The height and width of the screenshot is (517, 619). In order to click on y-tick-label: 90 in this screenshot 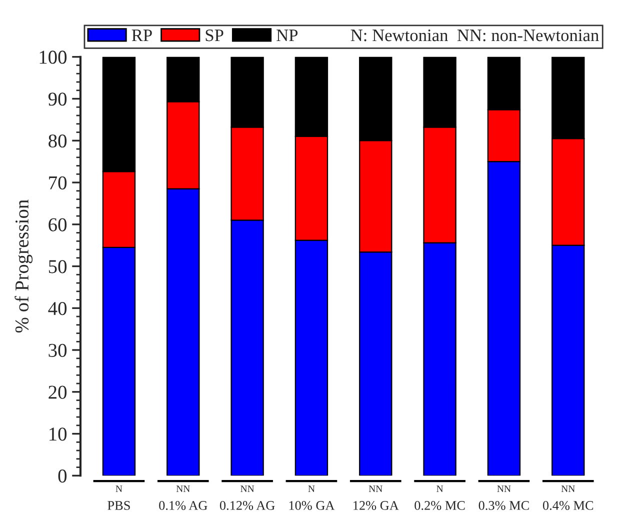, I will do `click(57, 99)`.